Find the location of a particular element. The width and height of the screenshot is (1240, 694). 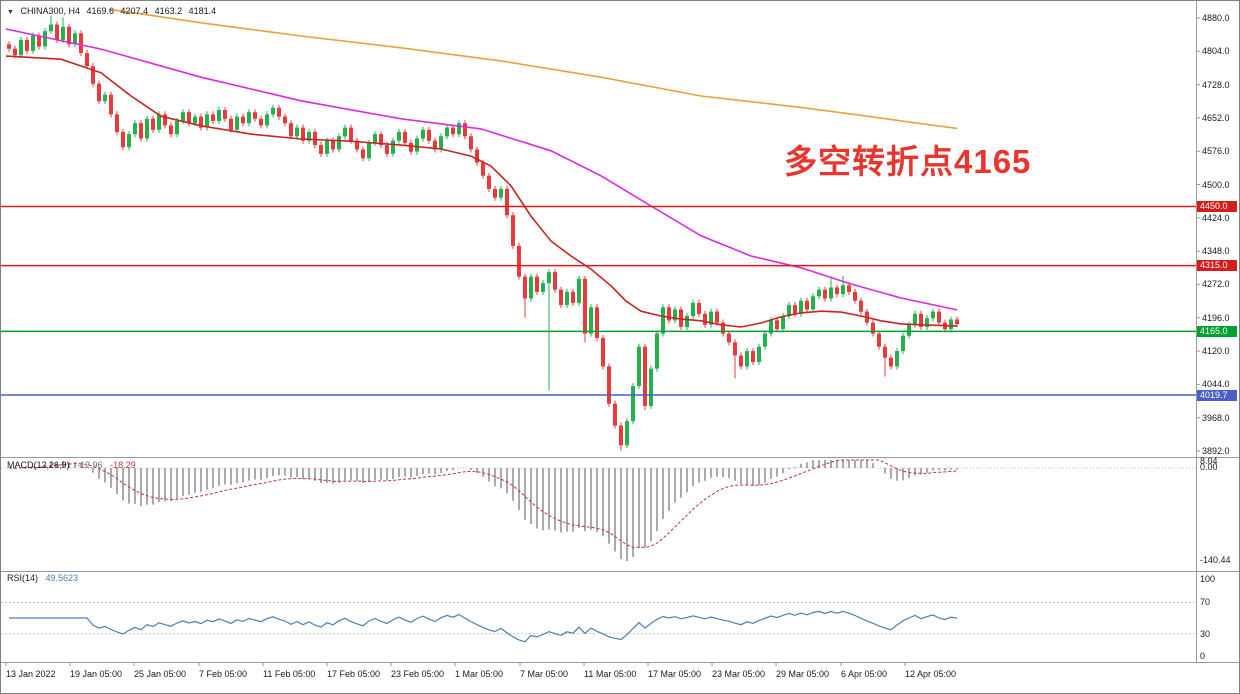

time-axis-layer is located at coordinates (455, 664).